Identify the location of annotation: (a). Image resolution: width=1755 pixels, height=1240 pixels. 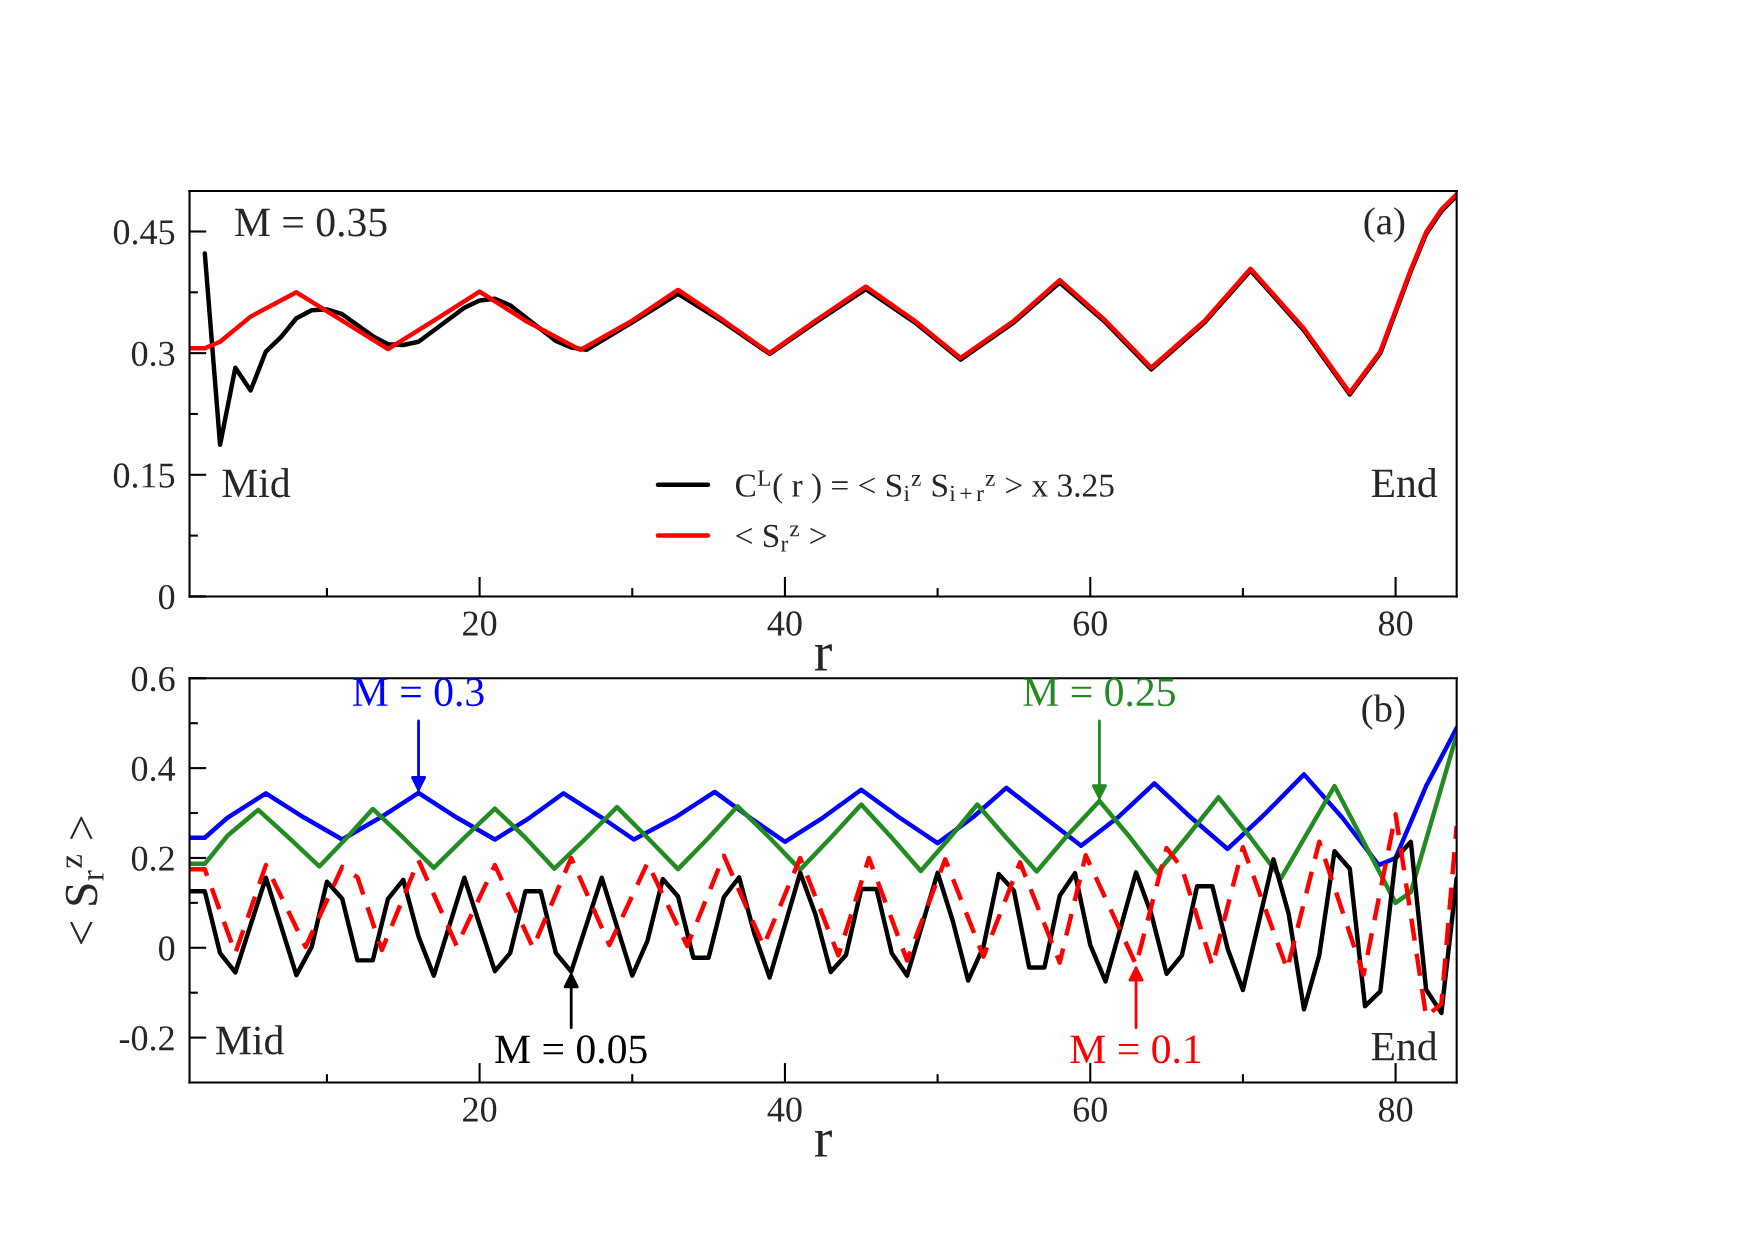
(1384, 225).